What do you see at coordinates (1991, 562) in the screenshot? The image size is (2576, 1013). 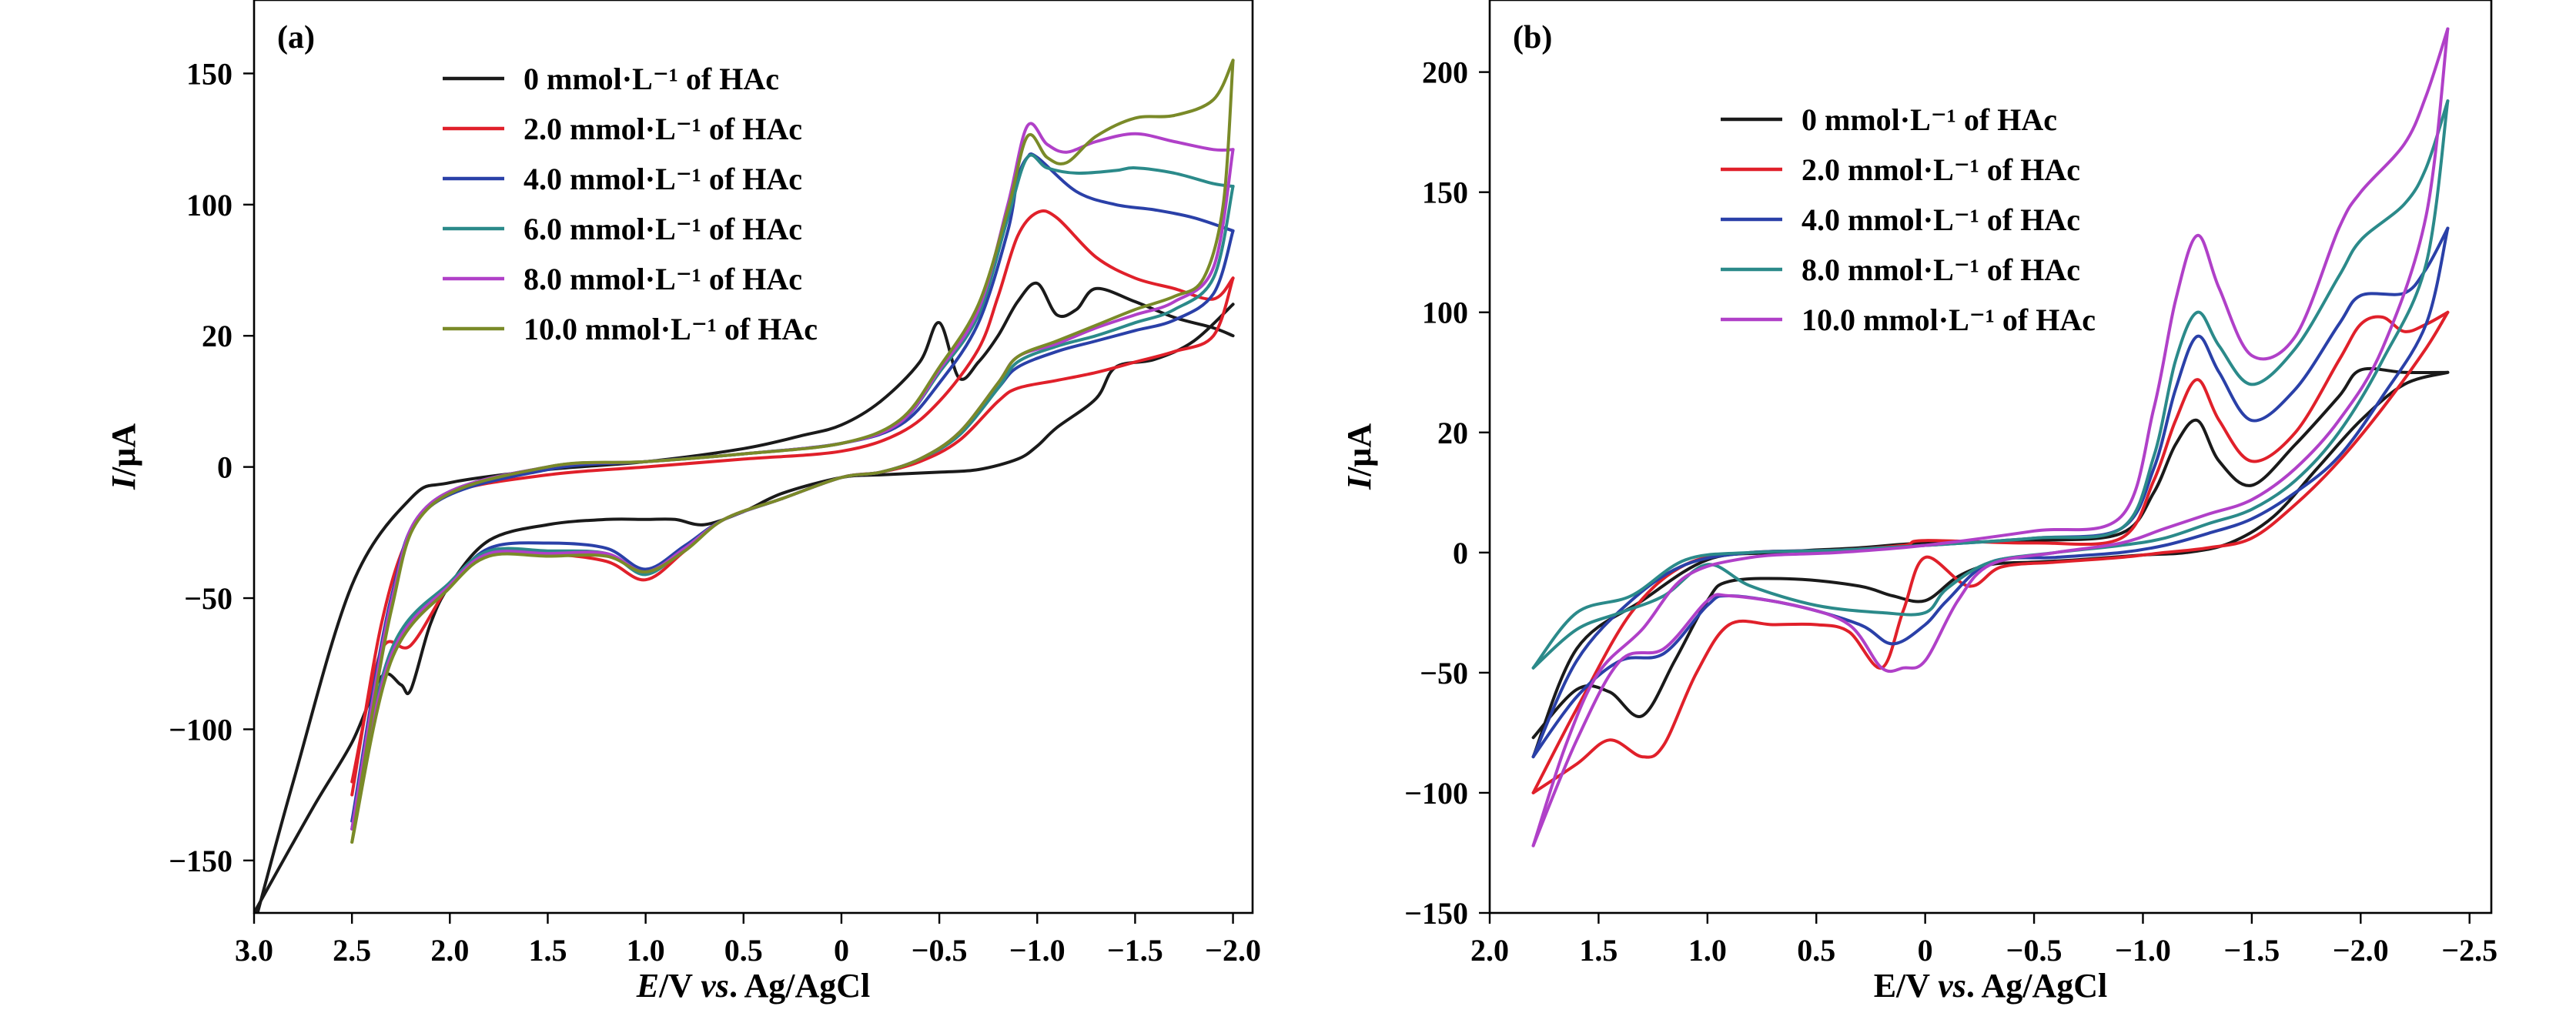 I see `series-0-forward-sweep` at bounding box center [1991, 562].